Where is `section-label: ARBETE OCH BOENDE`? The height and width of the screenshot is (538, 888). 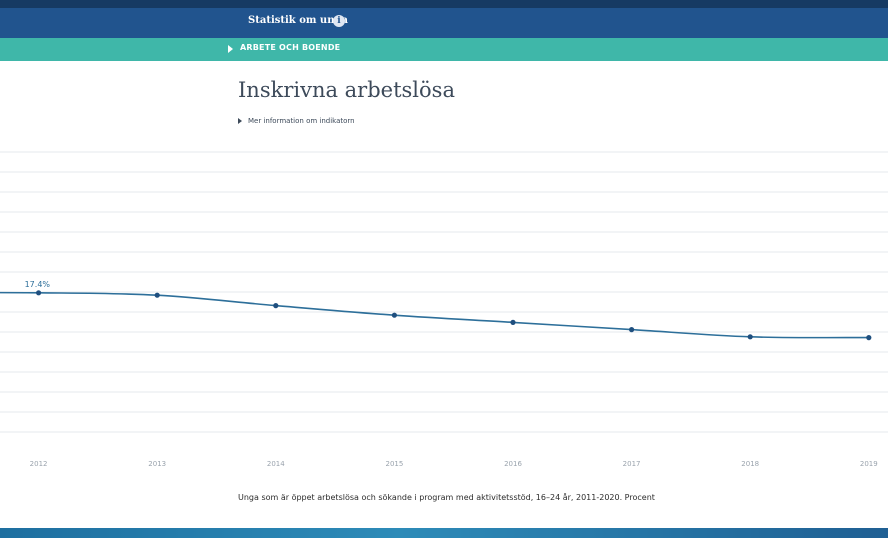
section-label: ARBETE OCH BOENDE is located at coordinates (290, 47).